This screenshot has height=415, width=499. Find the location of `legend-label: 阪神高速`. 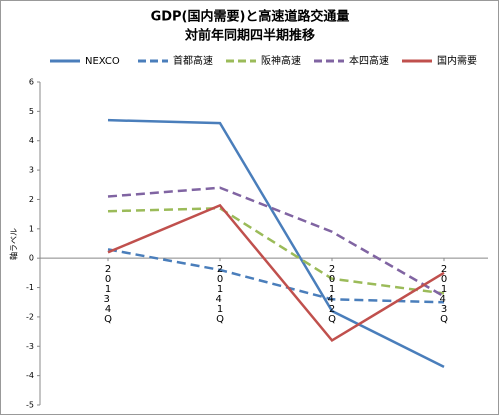

legend-label: 阪神高速 is located at coordinates (281, 60).